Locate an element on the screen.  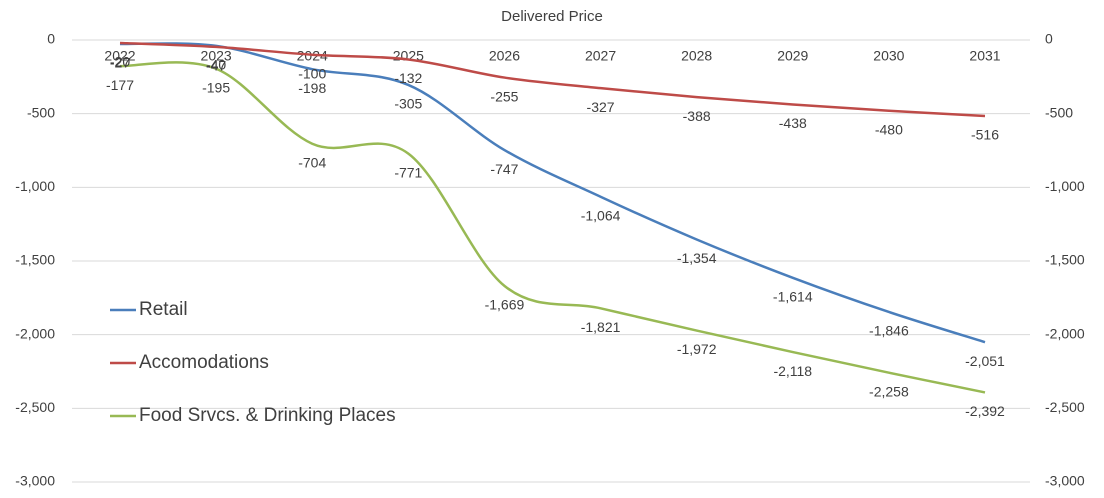
y2-tick-label: -500 is located at coordinates (1059, 112).